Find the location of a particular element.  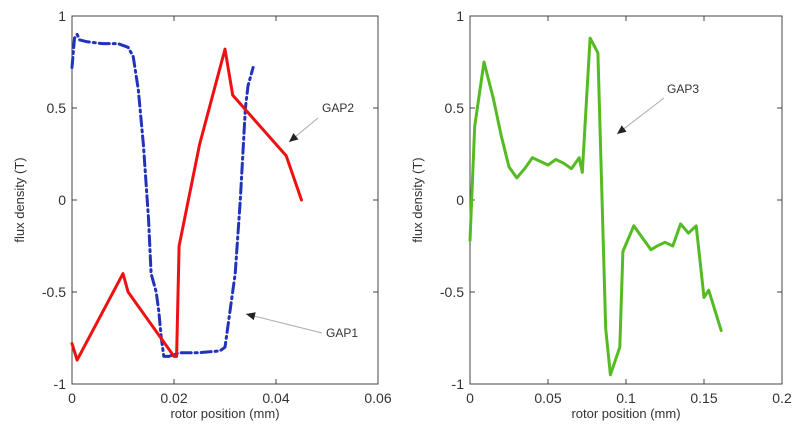

x-tick-label: 0.15 is located at coordinates (703, 398).